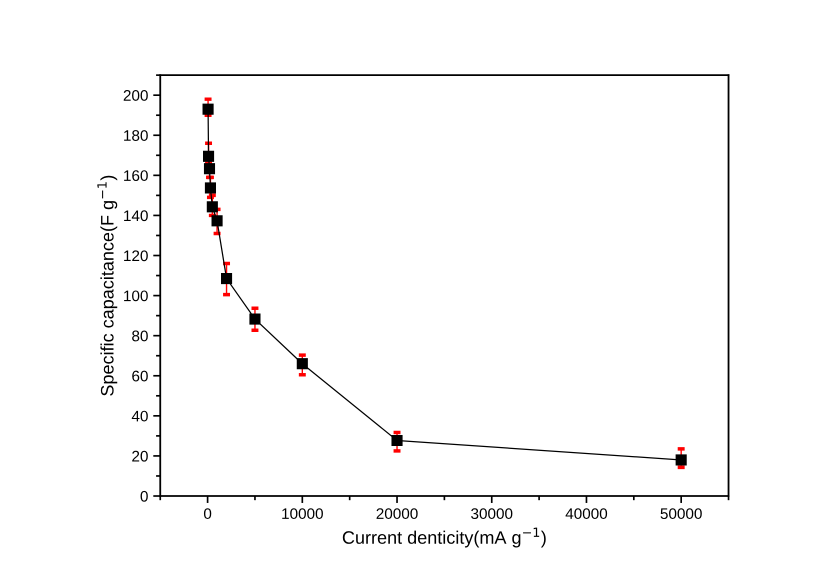 The image size is (826, 587). Describe the element at coordinates (107, 286) in the screenshot. I see `y-axis-title: Specific capacitance(F g$^{−1}$)` at that location.